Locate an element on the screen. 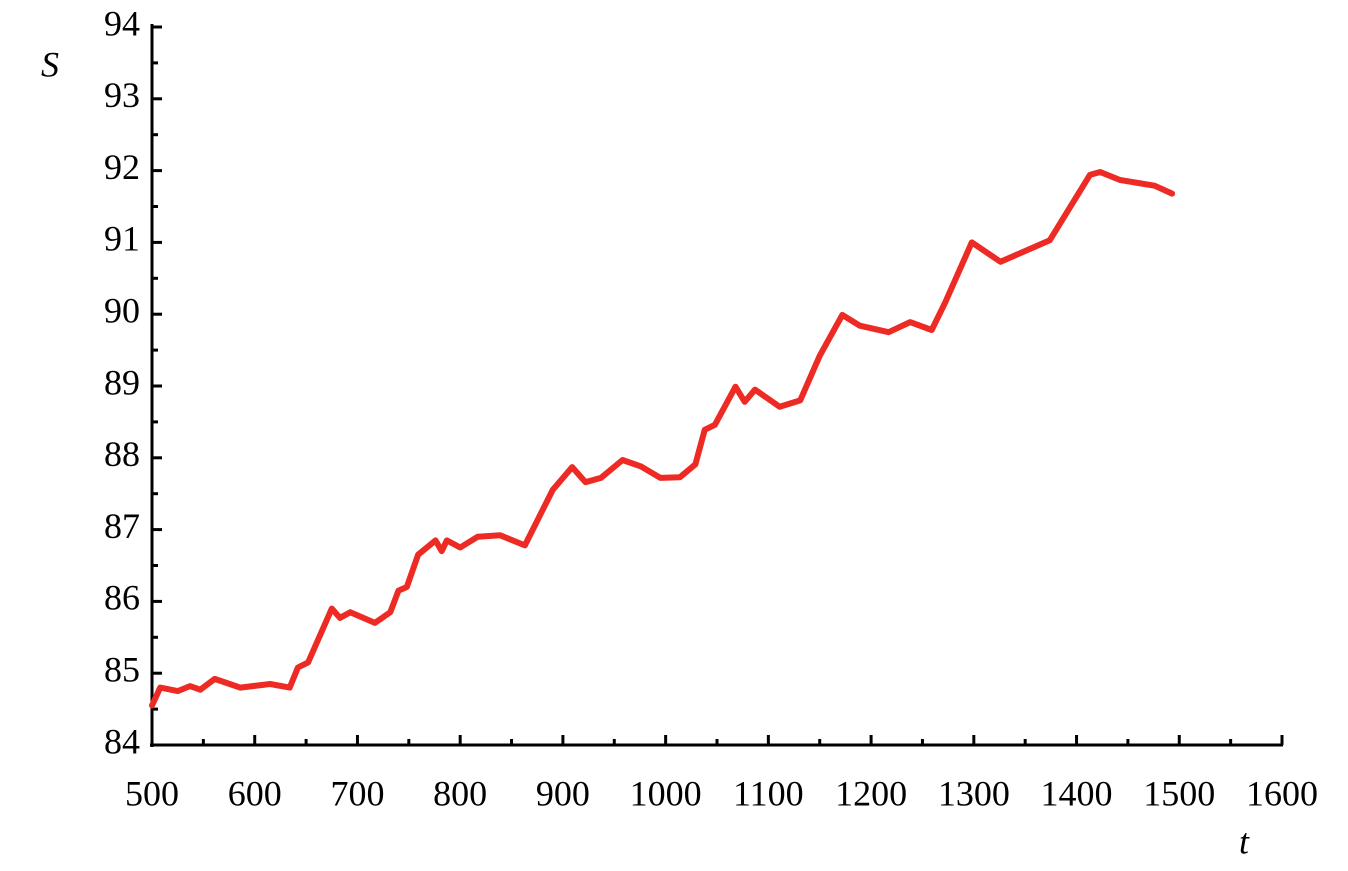 The width and height of the screenshot is (1348, 871). y-tick-label: 86 is located at coordinates (122, 598).